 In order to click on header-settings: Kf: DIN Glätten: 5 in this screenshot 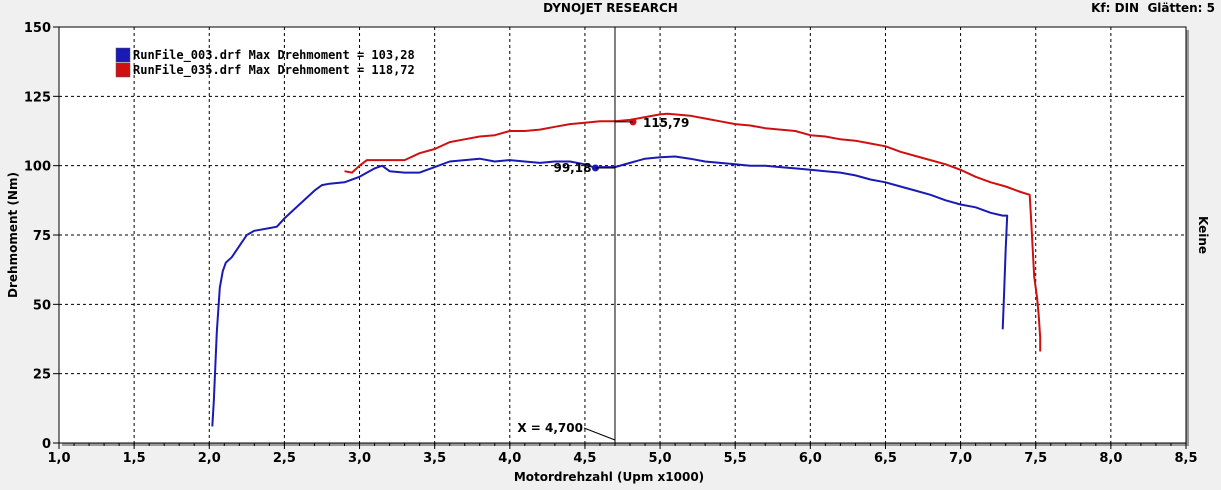, I will do `click(1153, 8)`.